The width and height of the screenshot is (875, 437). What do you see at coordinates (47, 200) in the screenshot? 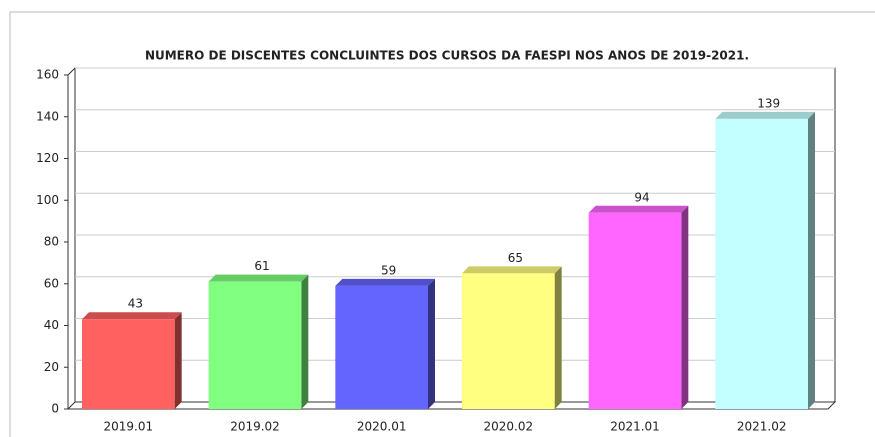
I see `y-tick-label: 100` at bounding box center [47, 200].